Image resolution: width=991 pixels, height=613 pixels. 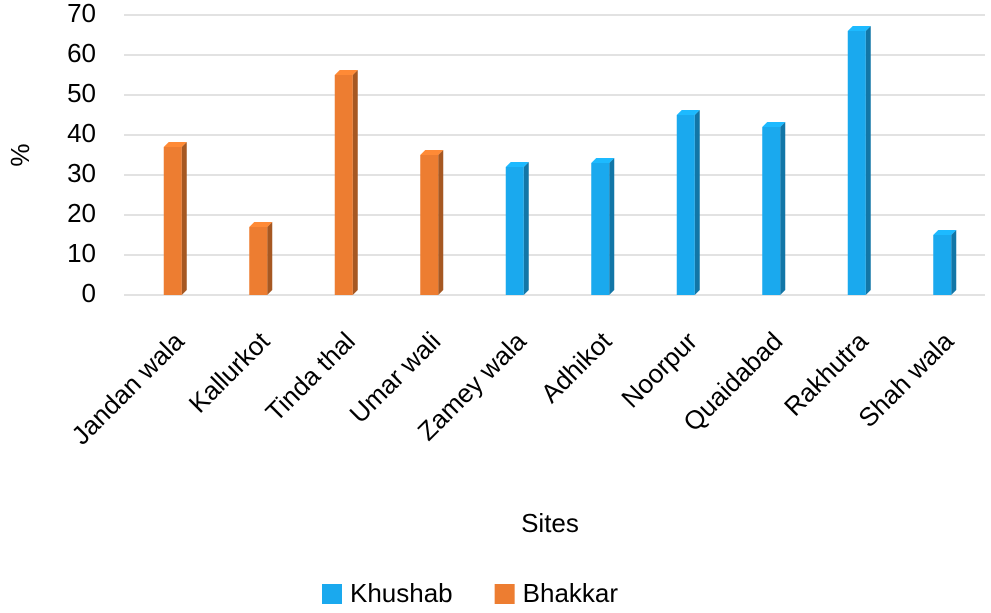 I want to click on x-tick-label: Shah wala, so click(x=905, y=379).